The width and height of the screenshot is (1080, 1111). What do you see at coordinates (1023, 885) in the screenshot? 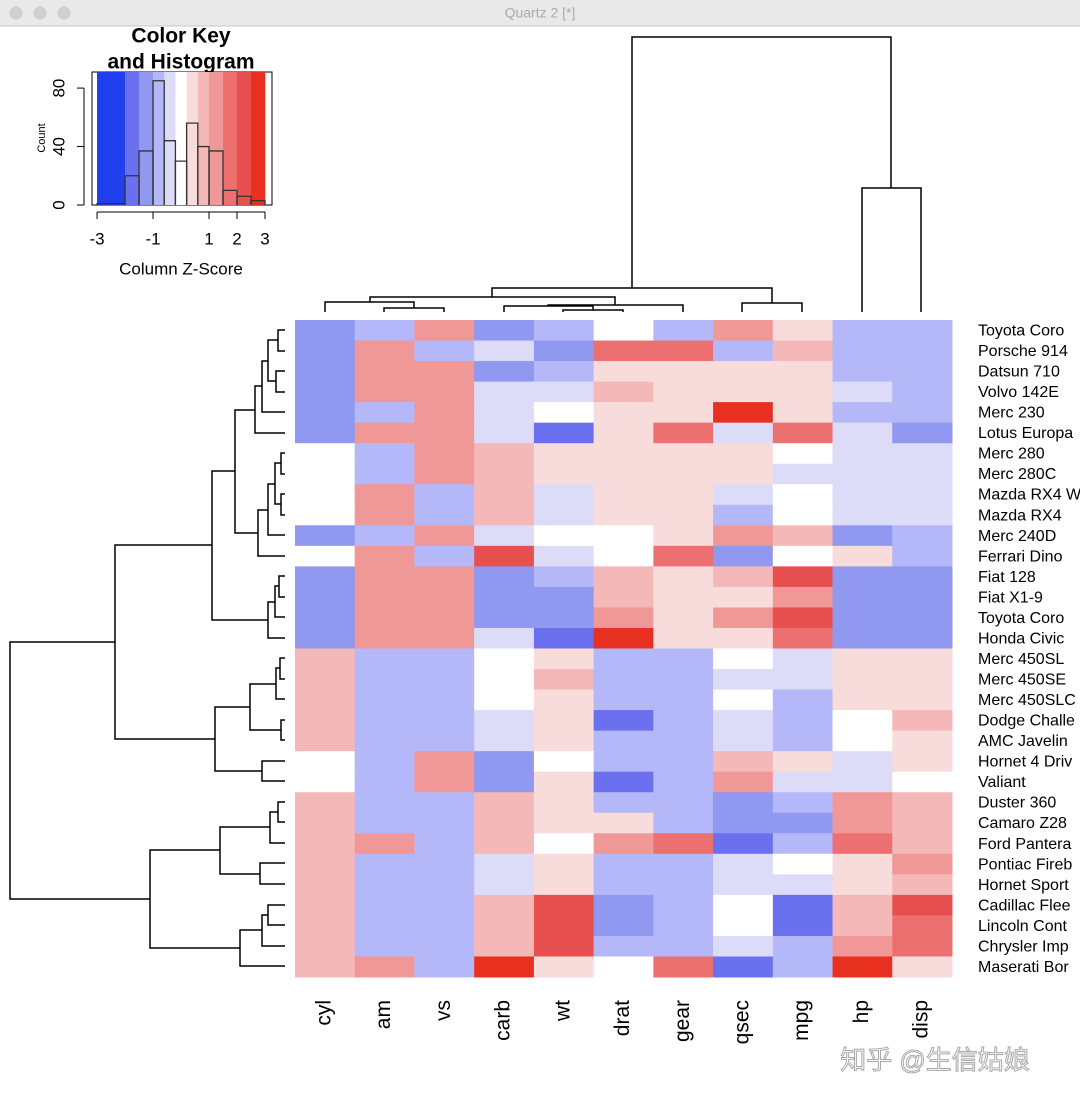
I see `row-label: Hornet Sport` at bounding box center [1023, 885].